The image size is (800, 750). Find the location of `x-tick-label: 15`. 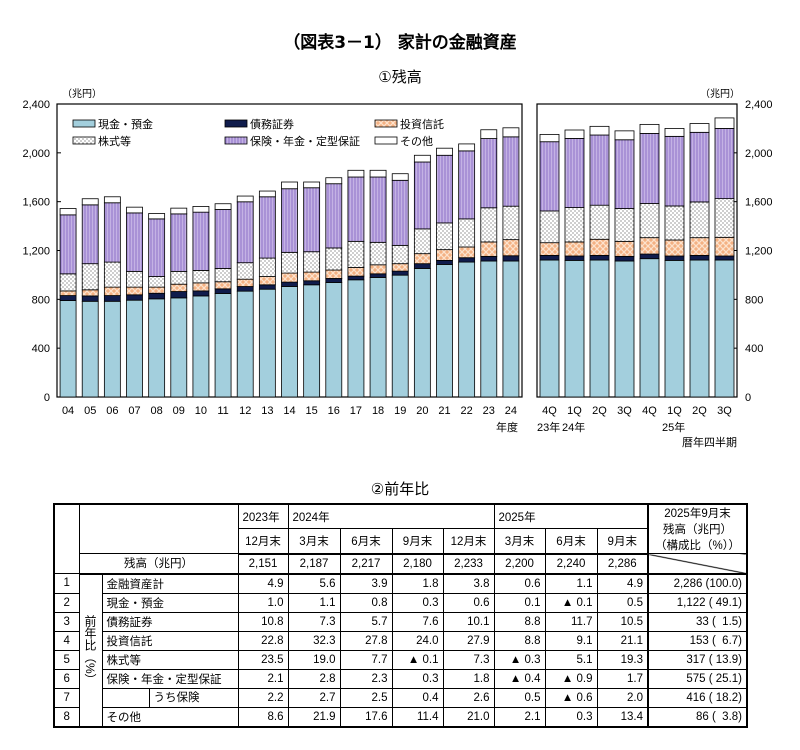

x-tick-label: 15 is located at coordinates (312, 411).